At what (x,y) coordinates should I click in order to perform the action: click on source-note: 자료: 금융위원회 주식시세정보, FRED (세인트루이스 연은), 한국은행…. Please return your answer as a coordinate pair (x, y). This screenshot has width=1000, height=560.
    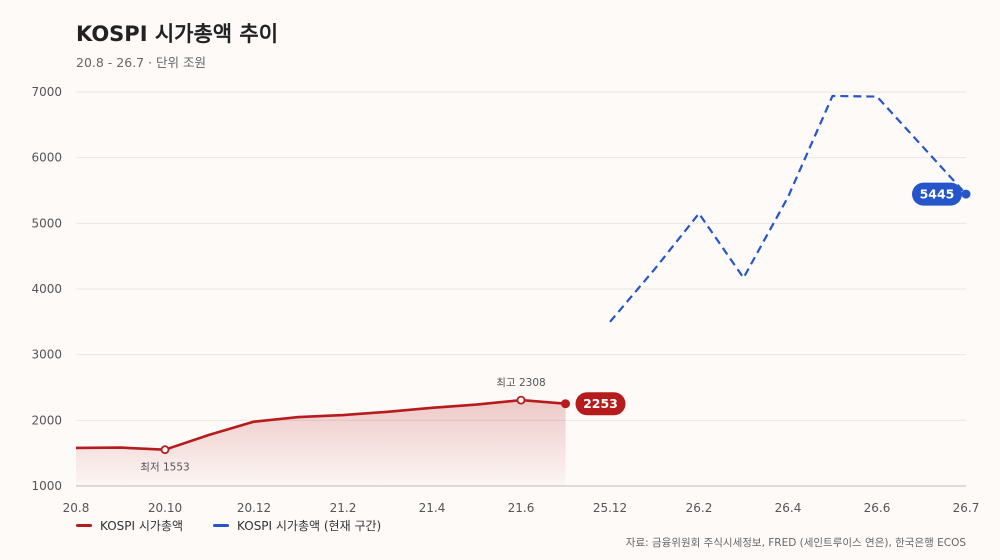
    Looking at the image, I should click on (795, 543).